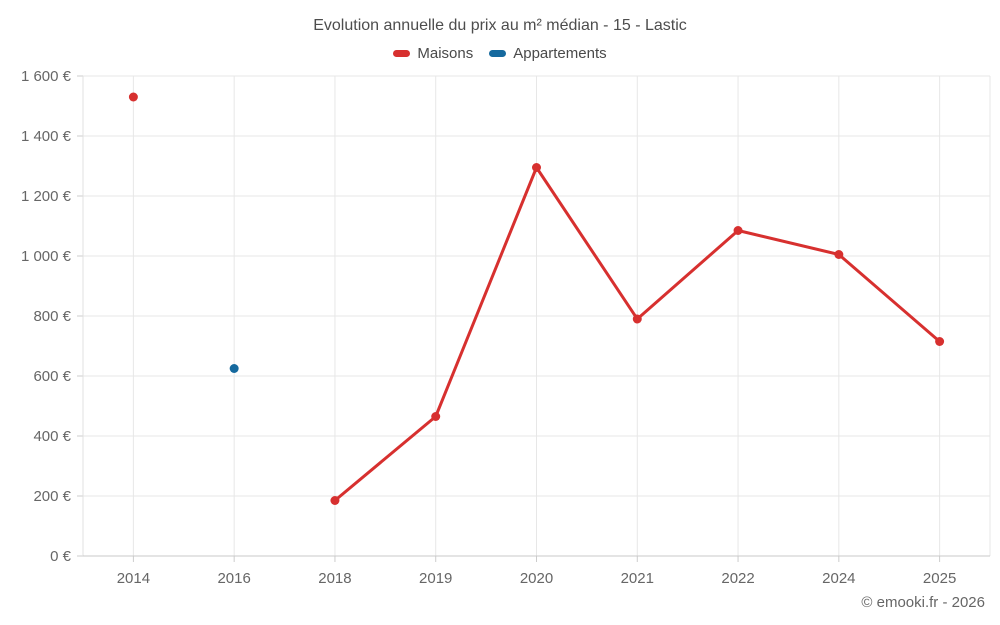 The width and height of the screenshot is (1000, 625). I want to click on data-point-maisons-2025, so click(940, 341).